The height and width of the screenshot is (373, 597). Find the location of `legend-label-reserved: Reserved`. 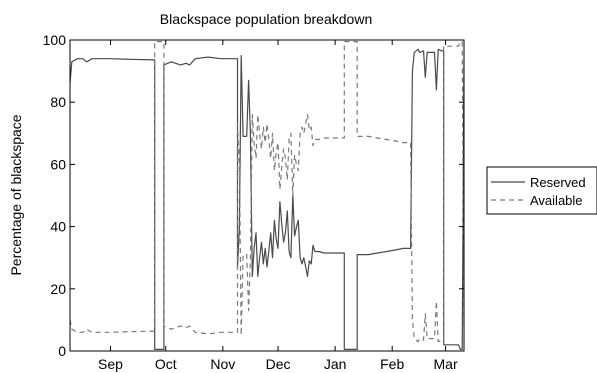

legend-label-reserved: Reserved is located at coordinates (558, 182).